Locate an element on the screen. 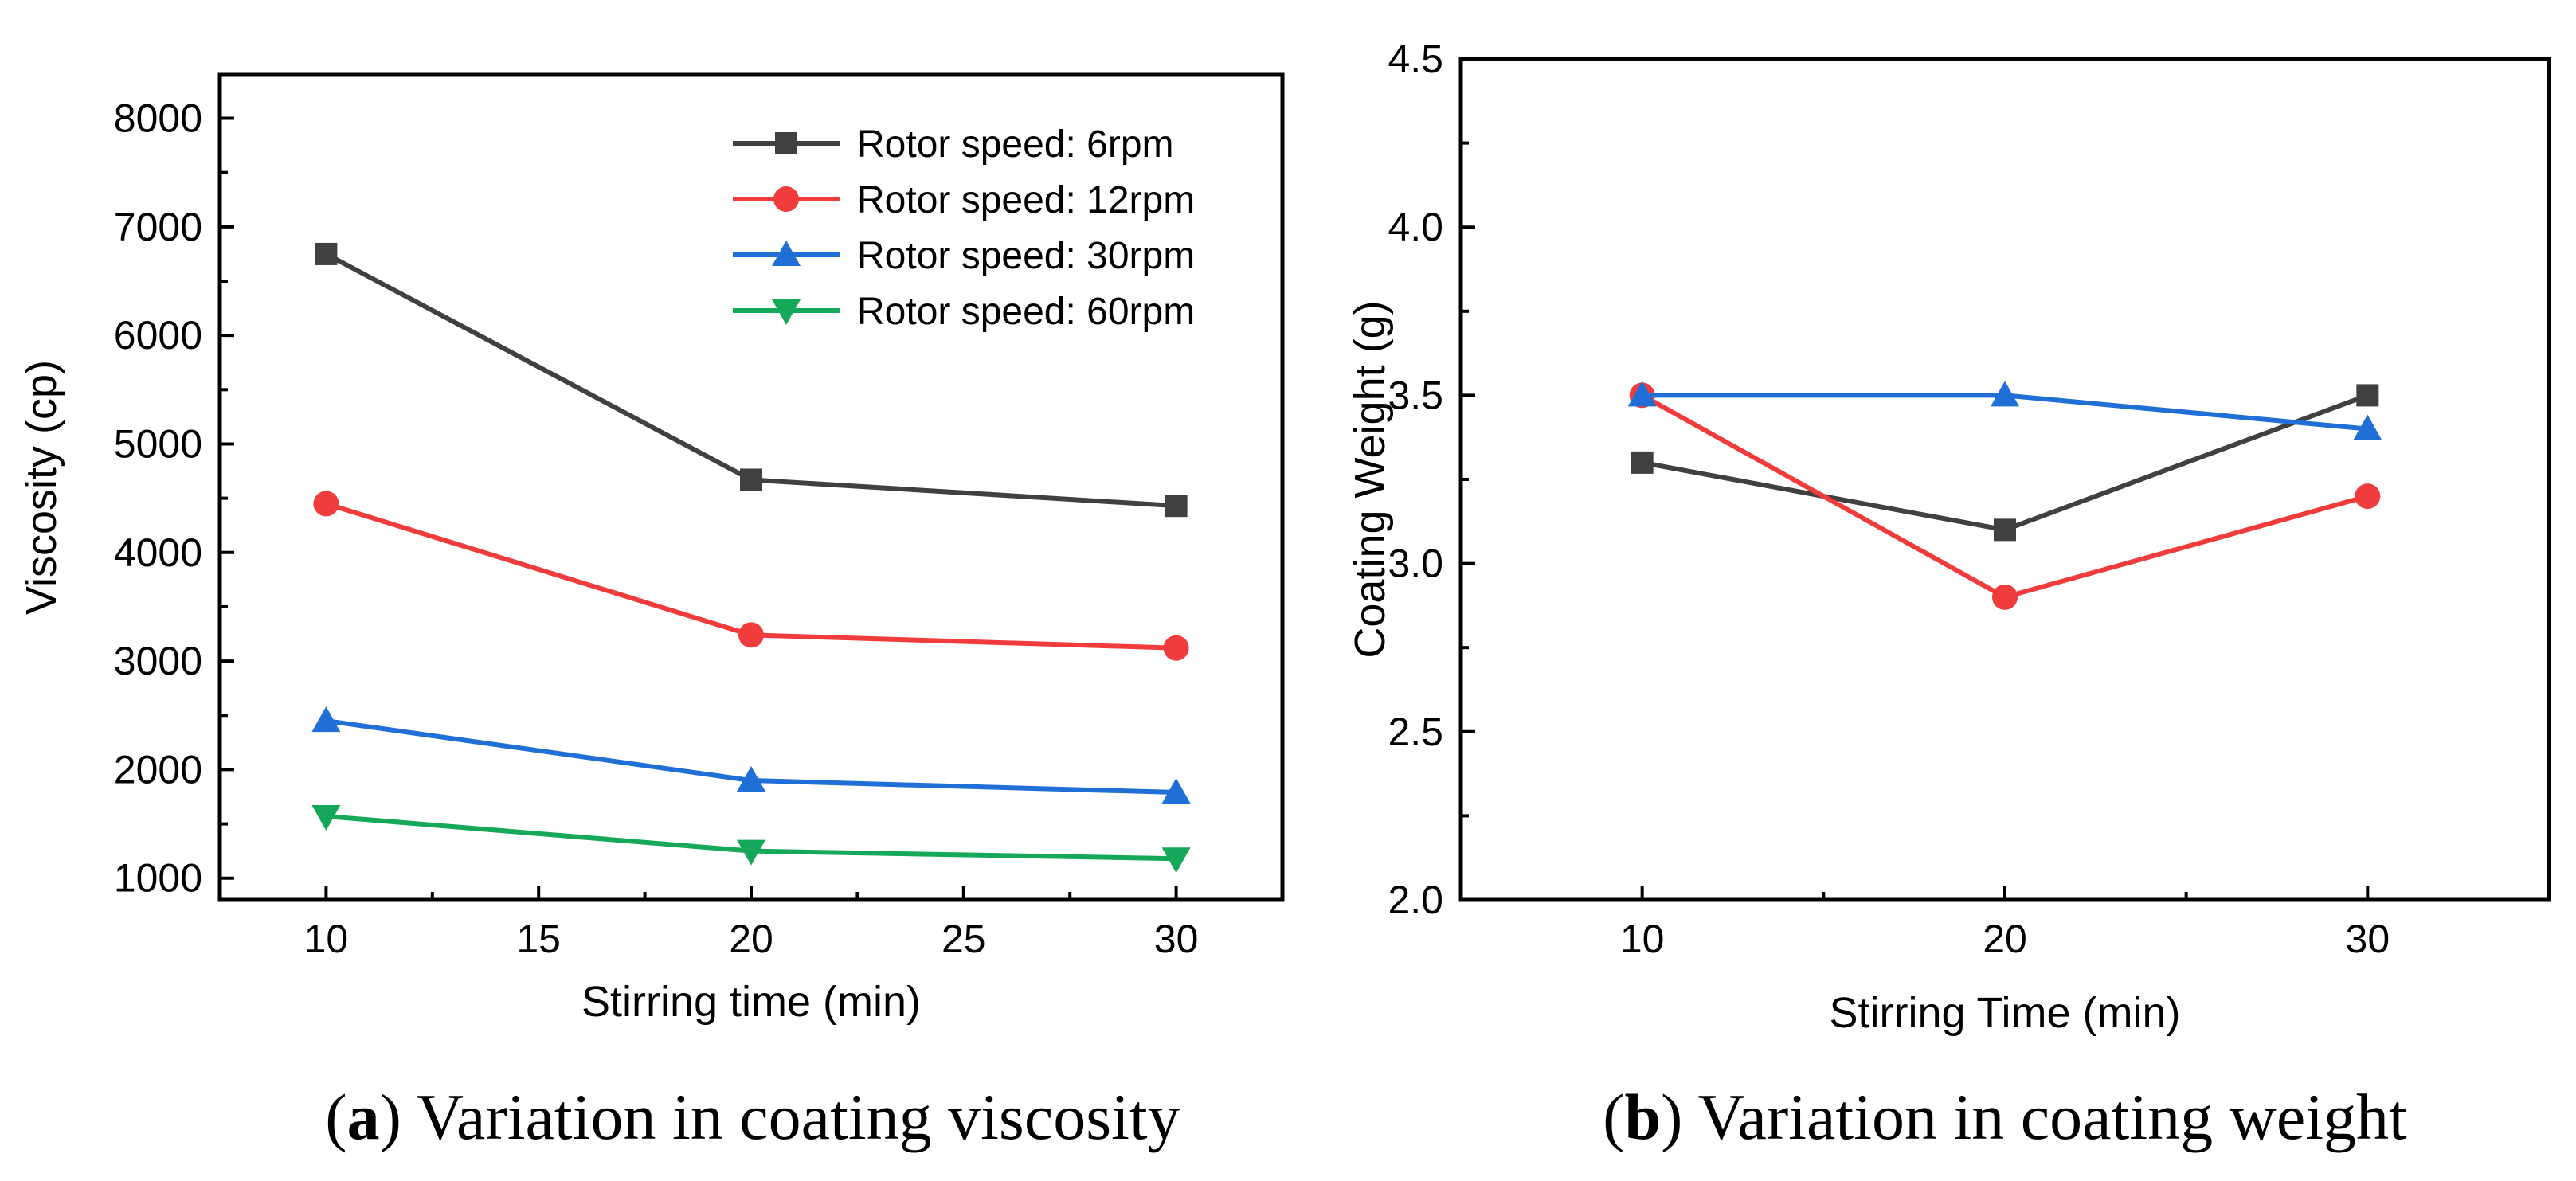  legend-label: Rotor speed: 30rpm is located at coordinates (1026, 256).